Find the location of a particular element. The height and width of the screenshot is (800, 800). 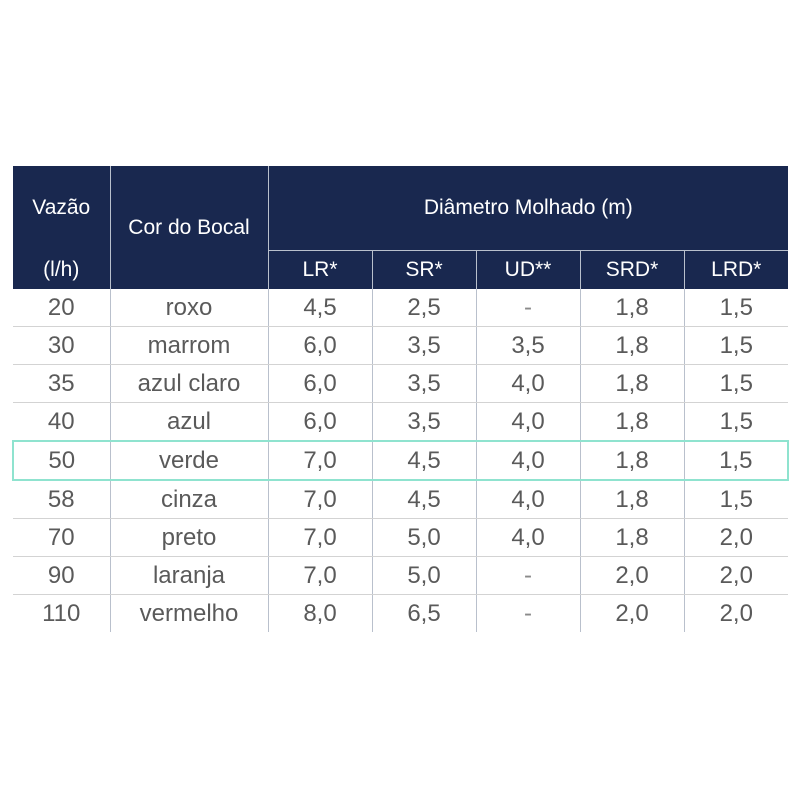

header-lrd: LRD* is located at coordinates (736, 269).